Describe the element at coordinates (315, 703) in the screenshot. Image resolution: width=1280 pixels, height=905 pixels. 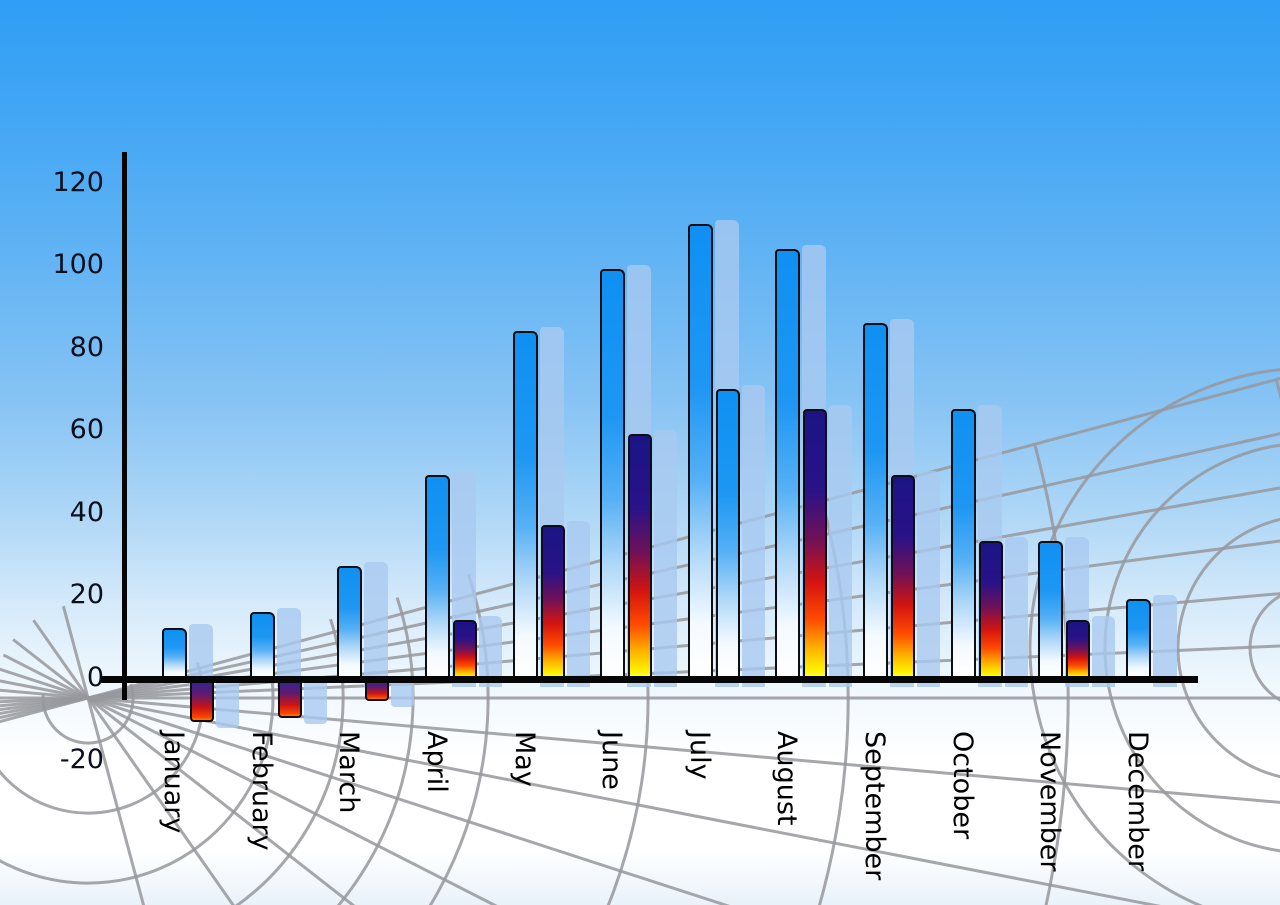
I see `ghost-bar-february-secondary` at that location.